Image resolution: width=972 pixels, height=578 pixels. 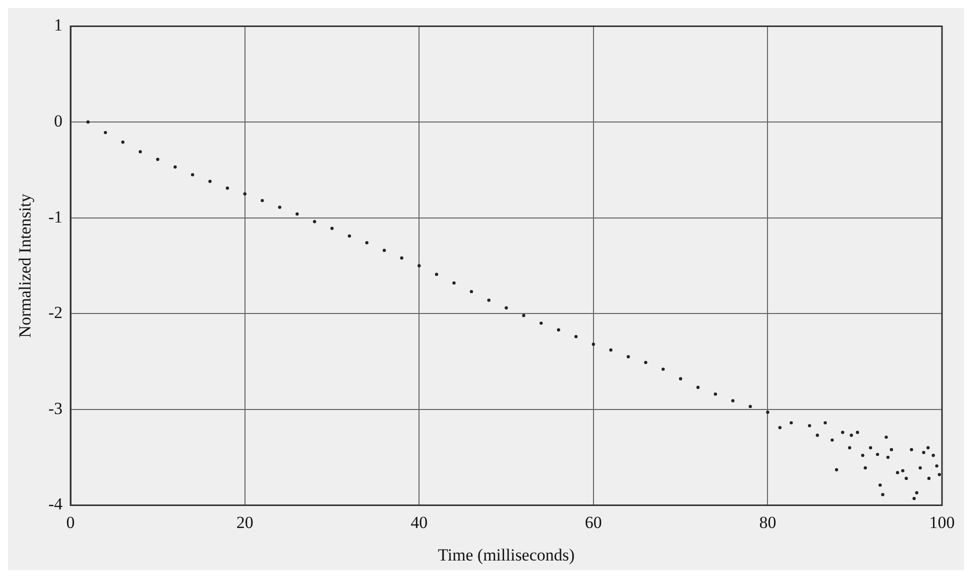 What do you see at coordinates (70, 522) in the screenshot?
I see `x-tick-label: 0` at bounding box center [70, 522].